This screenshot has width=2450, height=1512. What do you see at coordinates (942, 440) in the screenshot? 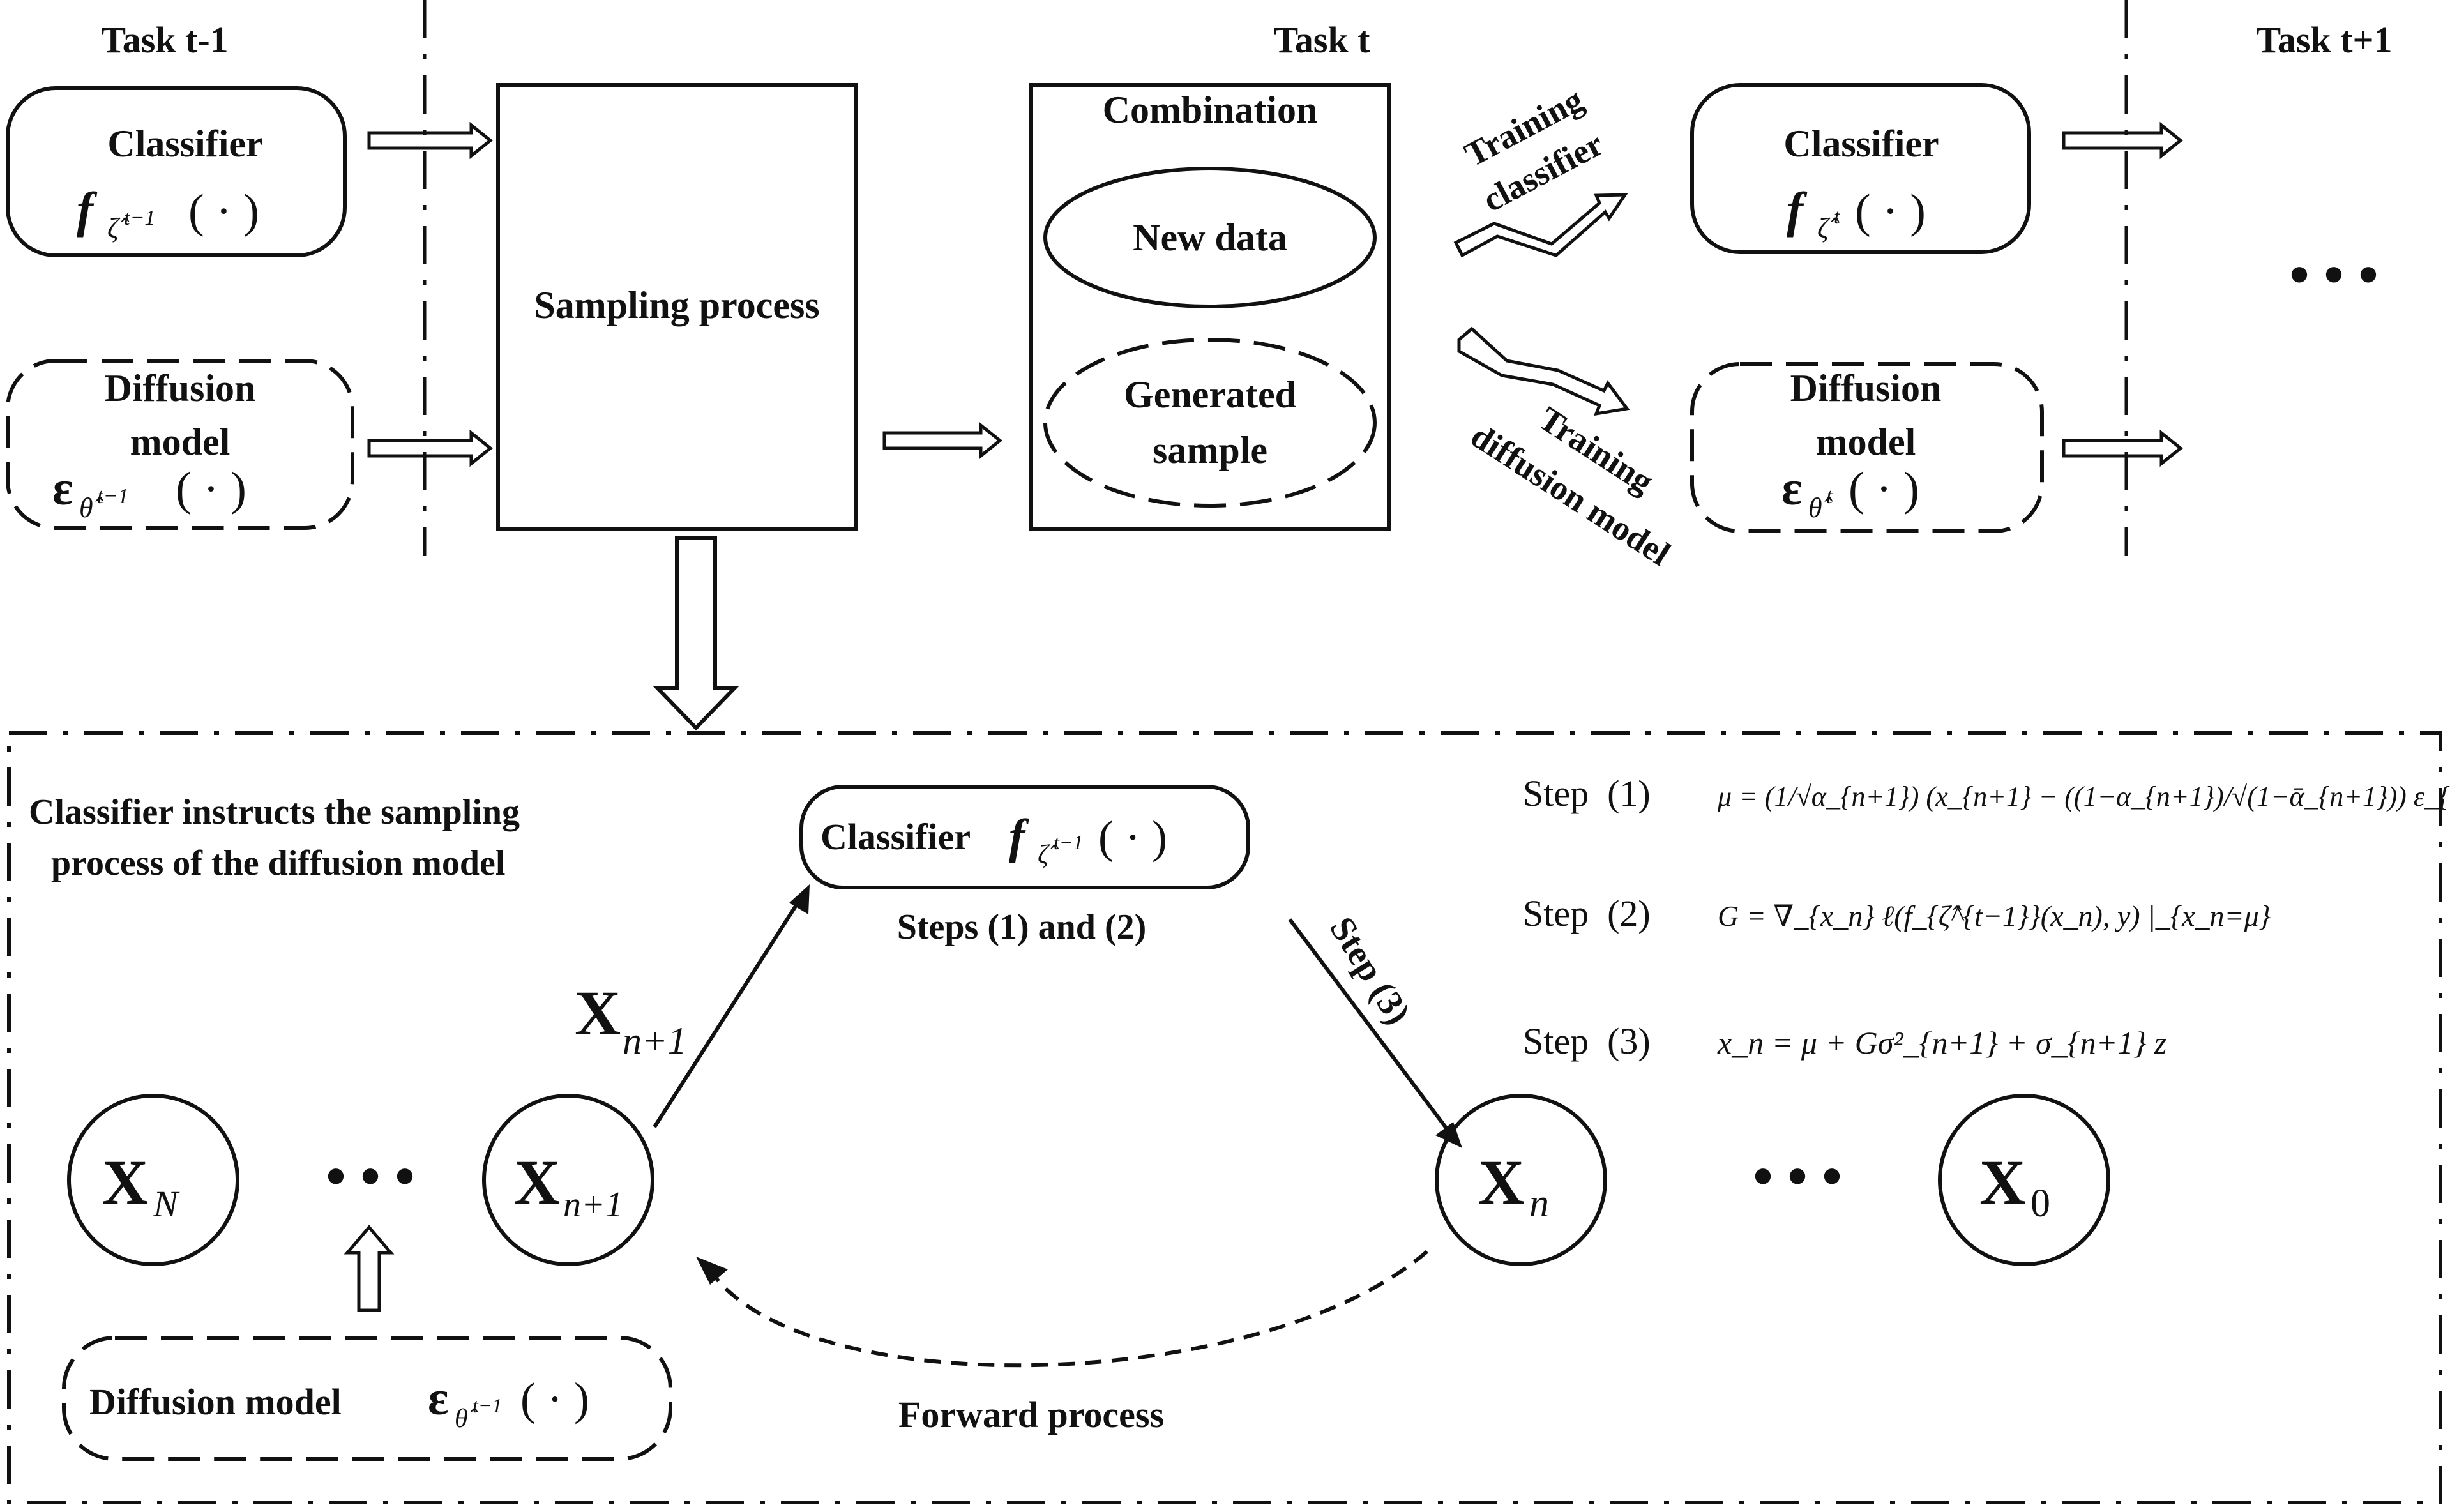
I see `arrow-sampling-to-combination` at bounding box center [942, 440].